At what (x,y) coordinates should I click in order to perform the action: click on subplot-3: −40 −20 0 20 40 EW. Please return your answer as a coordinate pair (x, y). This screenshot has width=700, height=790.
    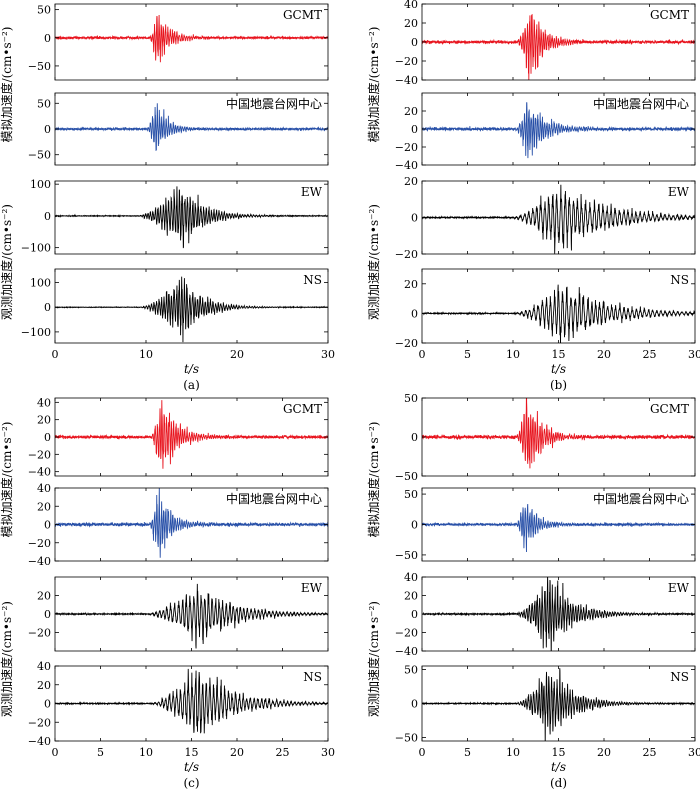
    Looking at the image, I should click on (545, 614).